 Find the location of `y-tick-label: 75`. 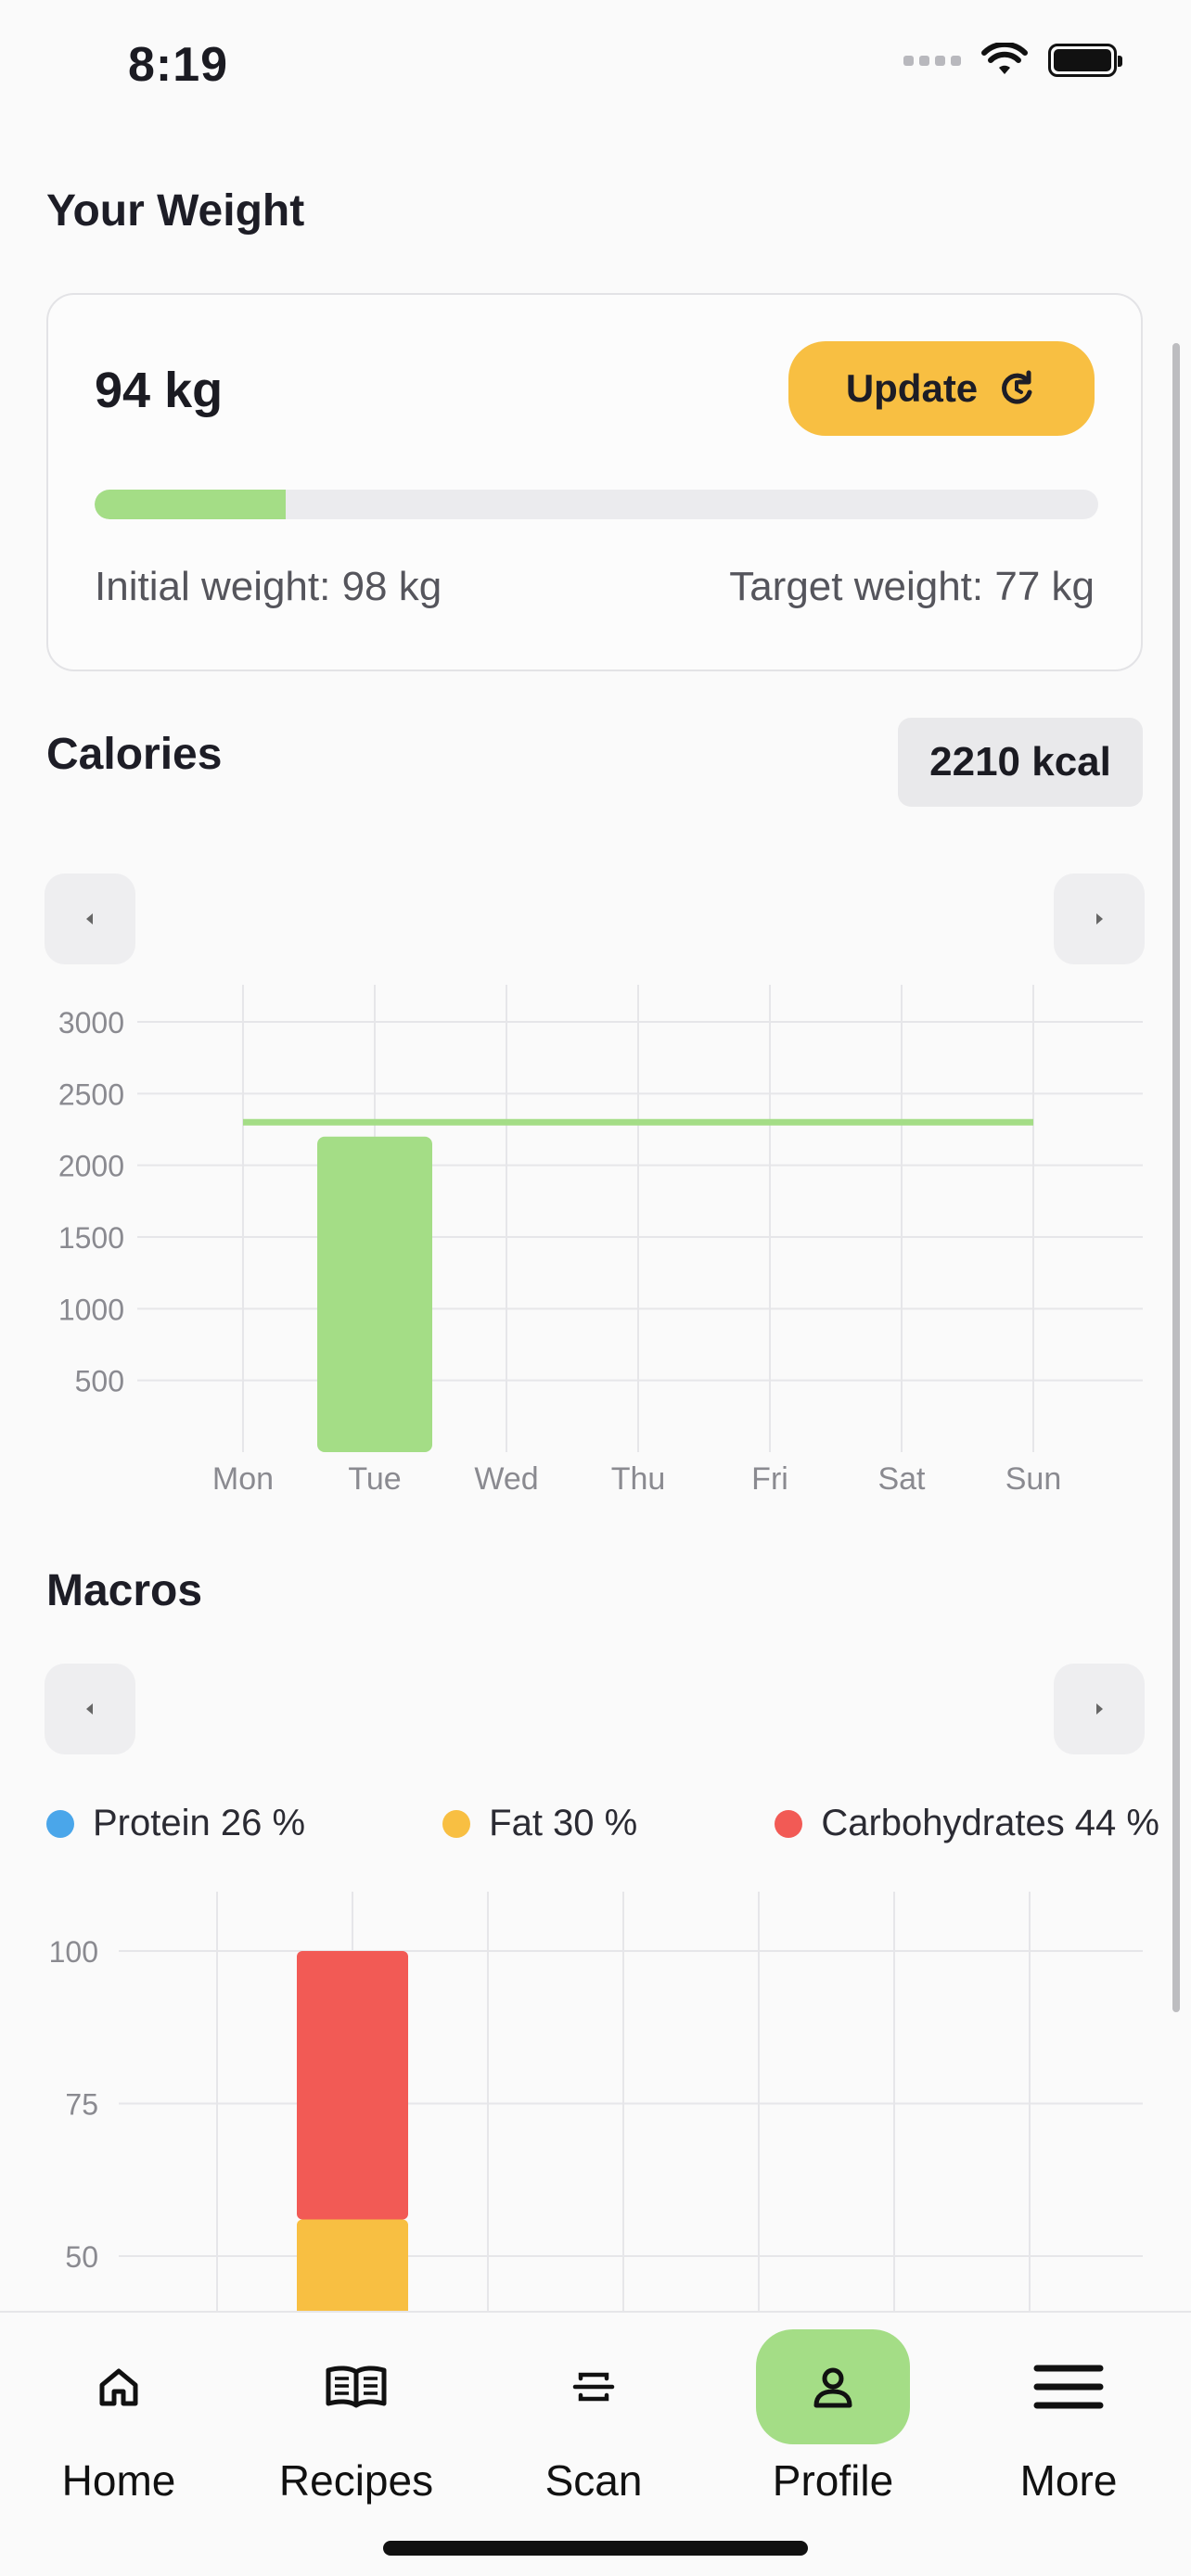

y-tick-label: 75 is located at coordinates (81, 2105).